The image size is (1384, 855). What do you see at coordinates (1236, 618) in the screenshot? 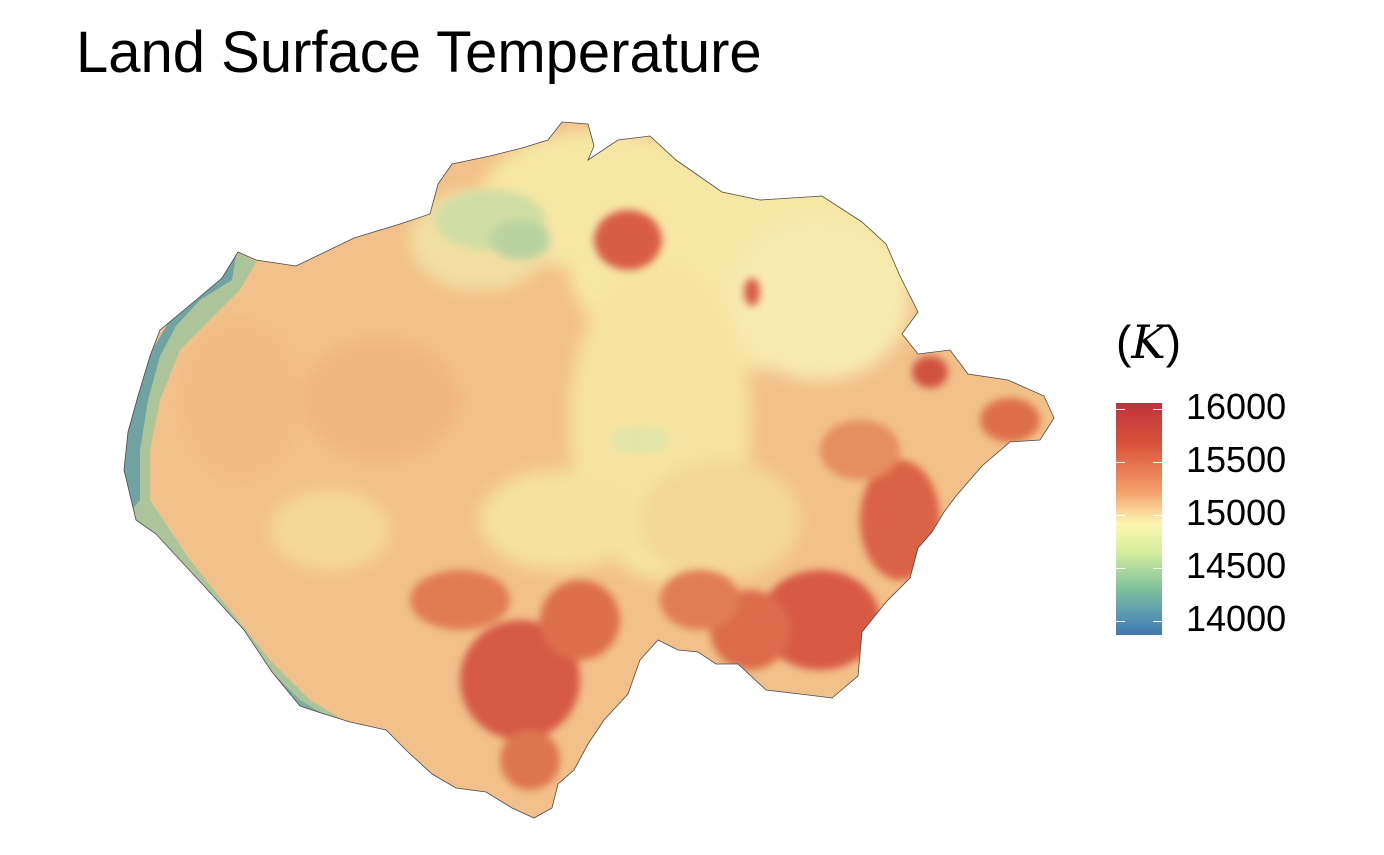
I see `legend-label: 14000` at bounding box center [1236, 618].